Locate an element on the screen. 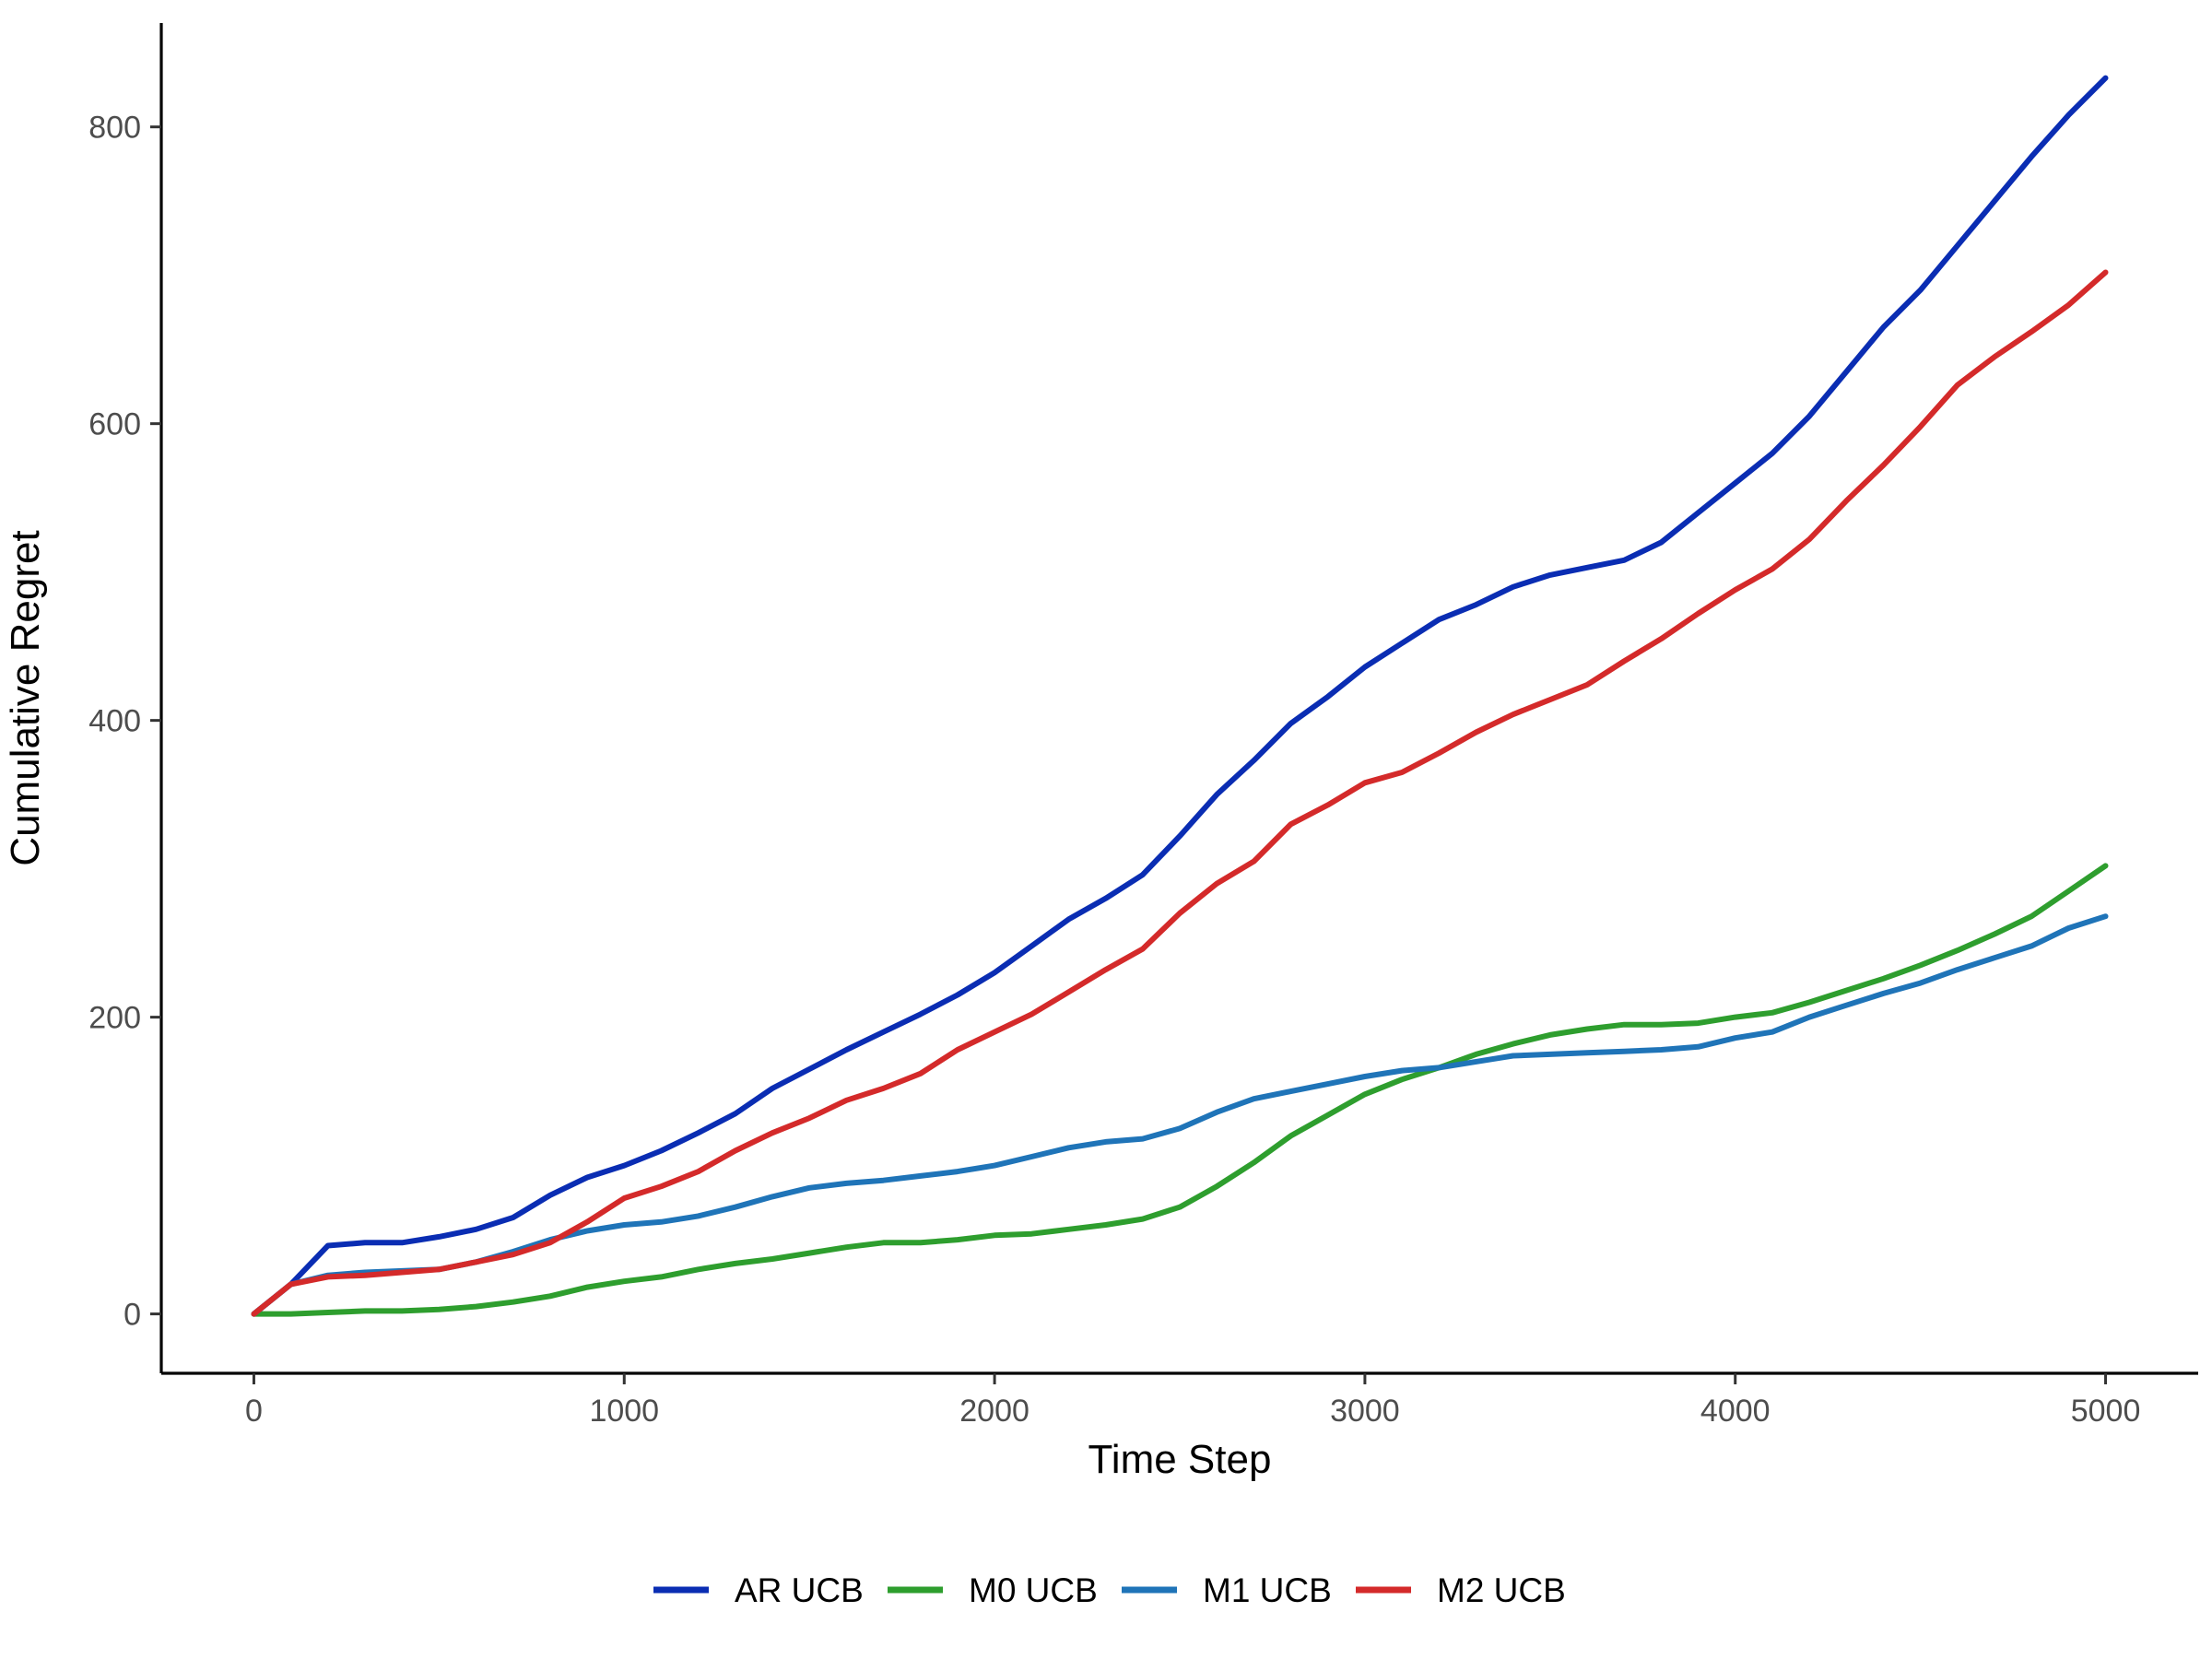 The height and width of the screenshot is (1659, 2212). y-axis-title: Cumulative Regret is located at coordinates (25, 697).